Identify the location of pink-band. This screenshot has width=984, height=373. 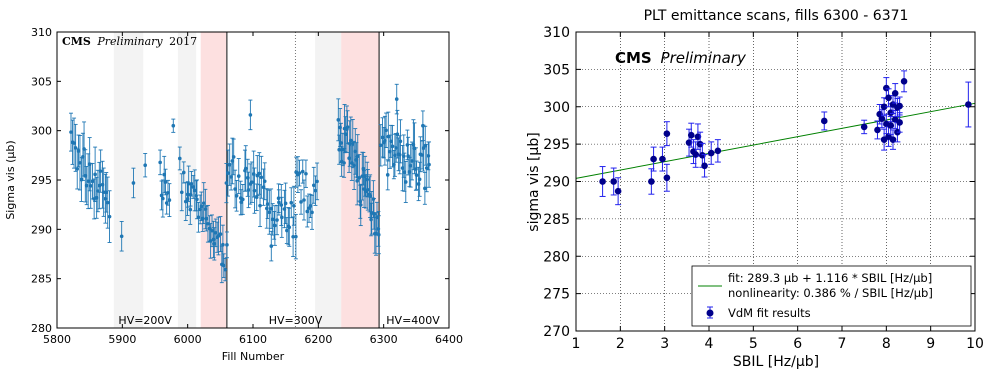
(360, 180).